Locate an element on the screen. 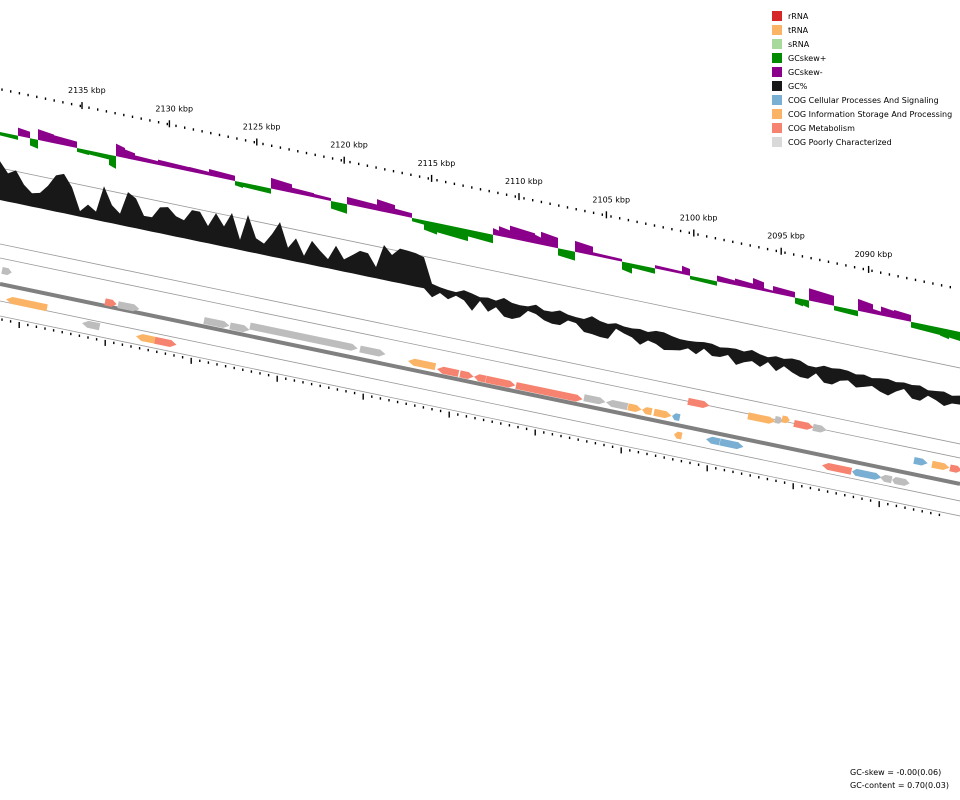  legend-item: COG Poorly Characterized is located at coordinates (862, 142).